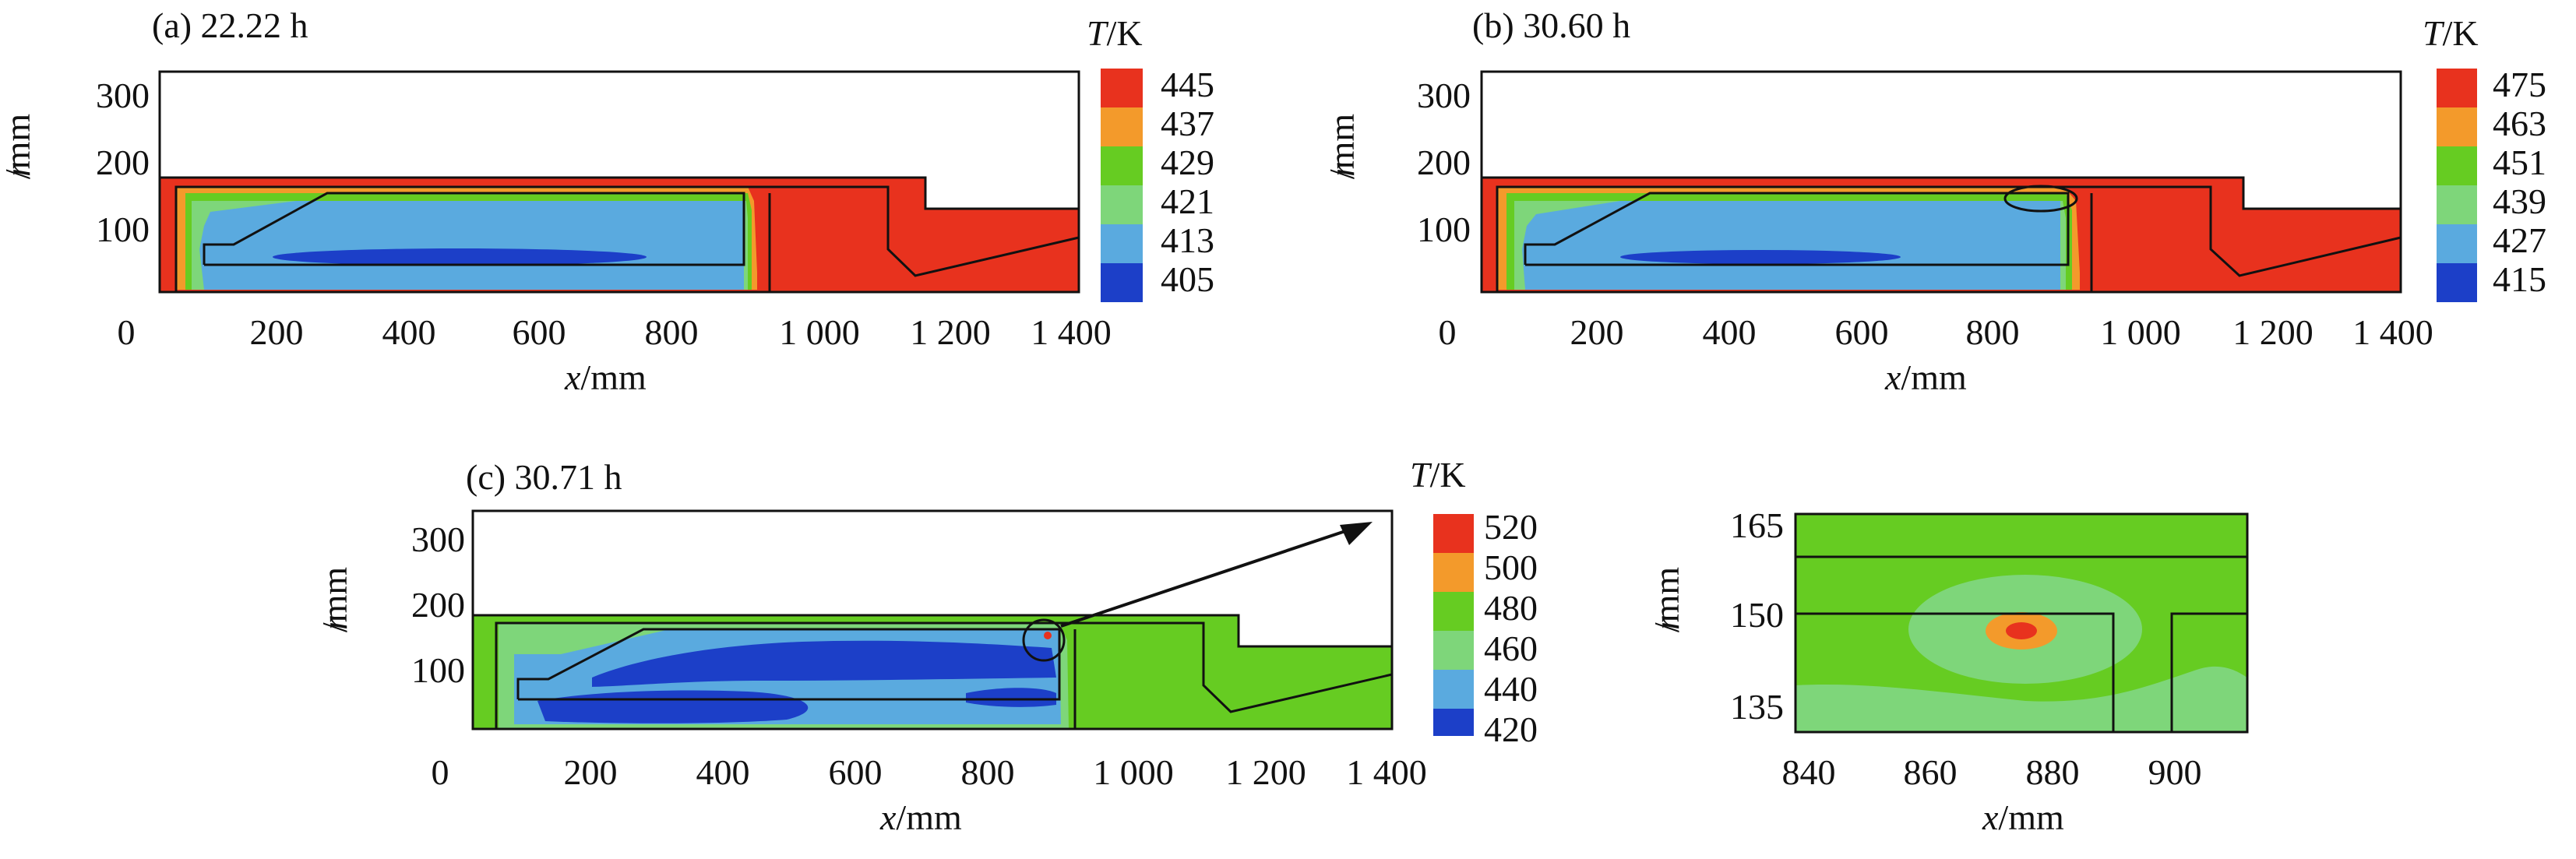 The width and height of the screenshot is (2576, 859). What do you see at coordinates (788, 664) in the screenshot?
I see `panel-c-outline-charge` at bounding box center [788, 664].